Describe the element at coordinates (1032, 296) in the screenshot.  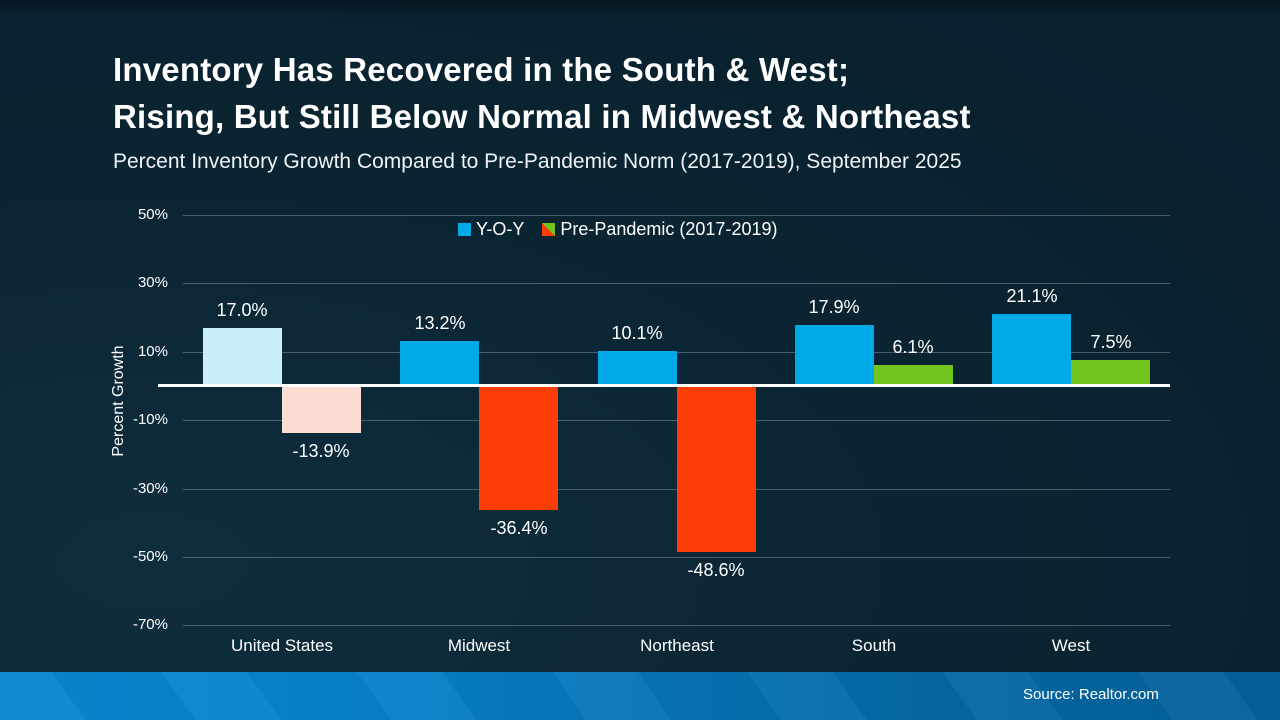
I see `bar-value-label: 21.1%` at that location.